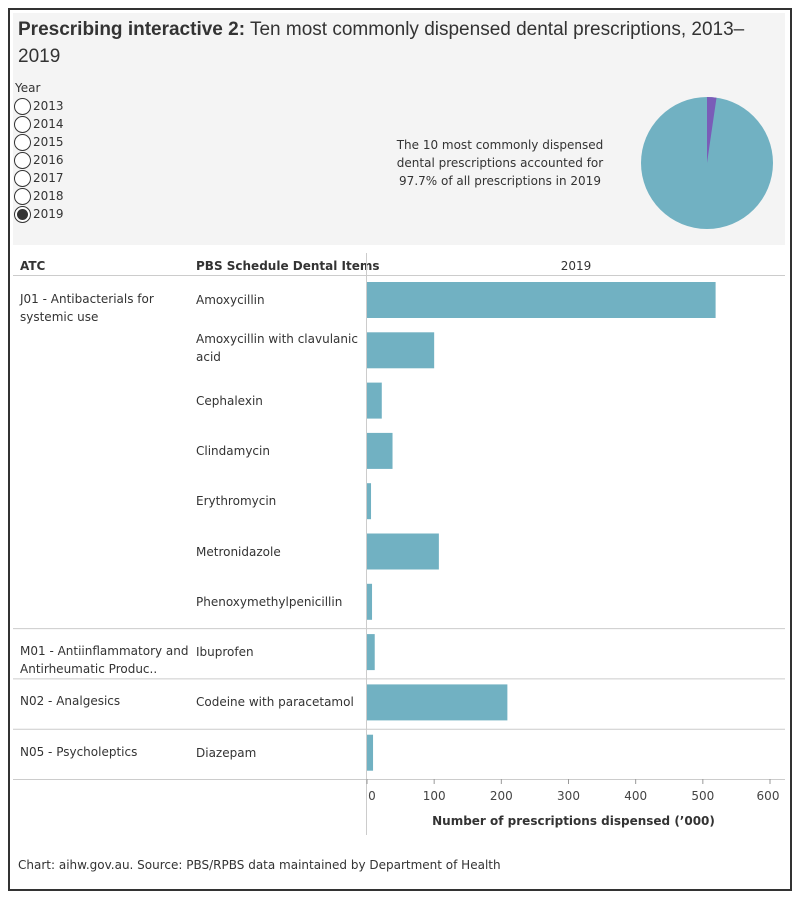 The height and width of the screenshot is (900, 800). I want to click on year-radio-2016: 2016, so click(39, 160).